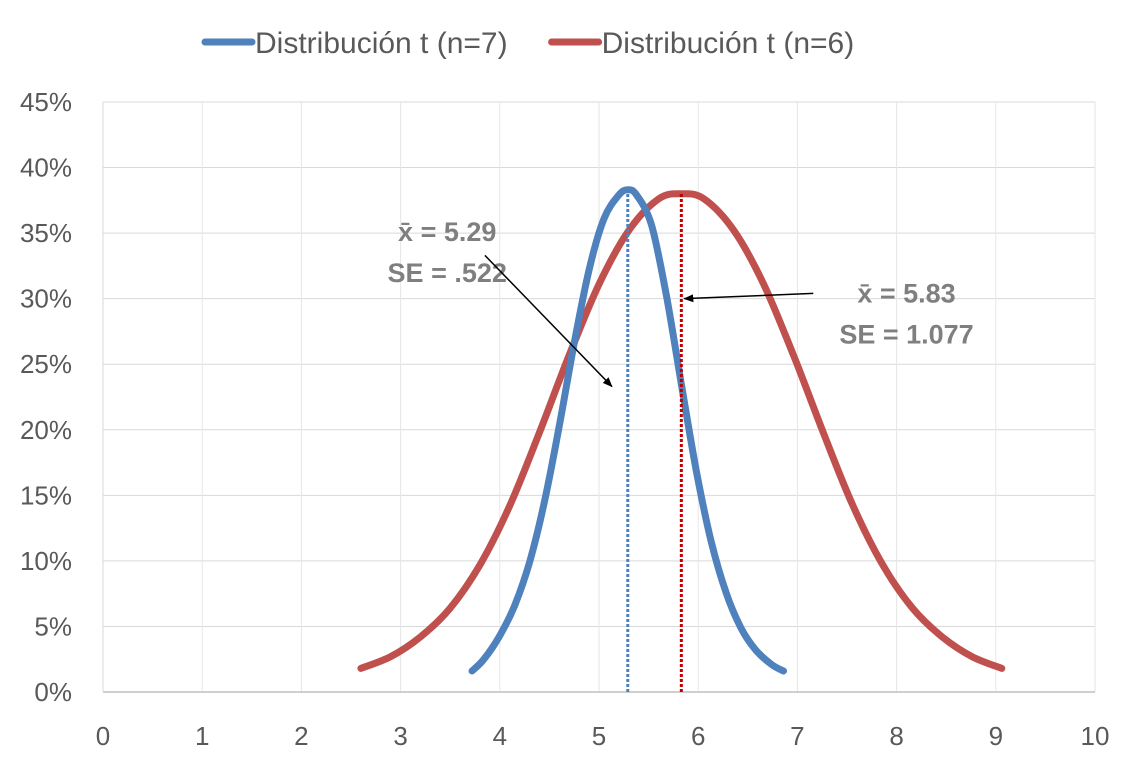 Image resolution: width=1135 pixels, height=768 pixels. What do you see at coordinates (301, 736) in the screenshot?
I see `x-tick-label: 2` at bounding box center [301, 736].